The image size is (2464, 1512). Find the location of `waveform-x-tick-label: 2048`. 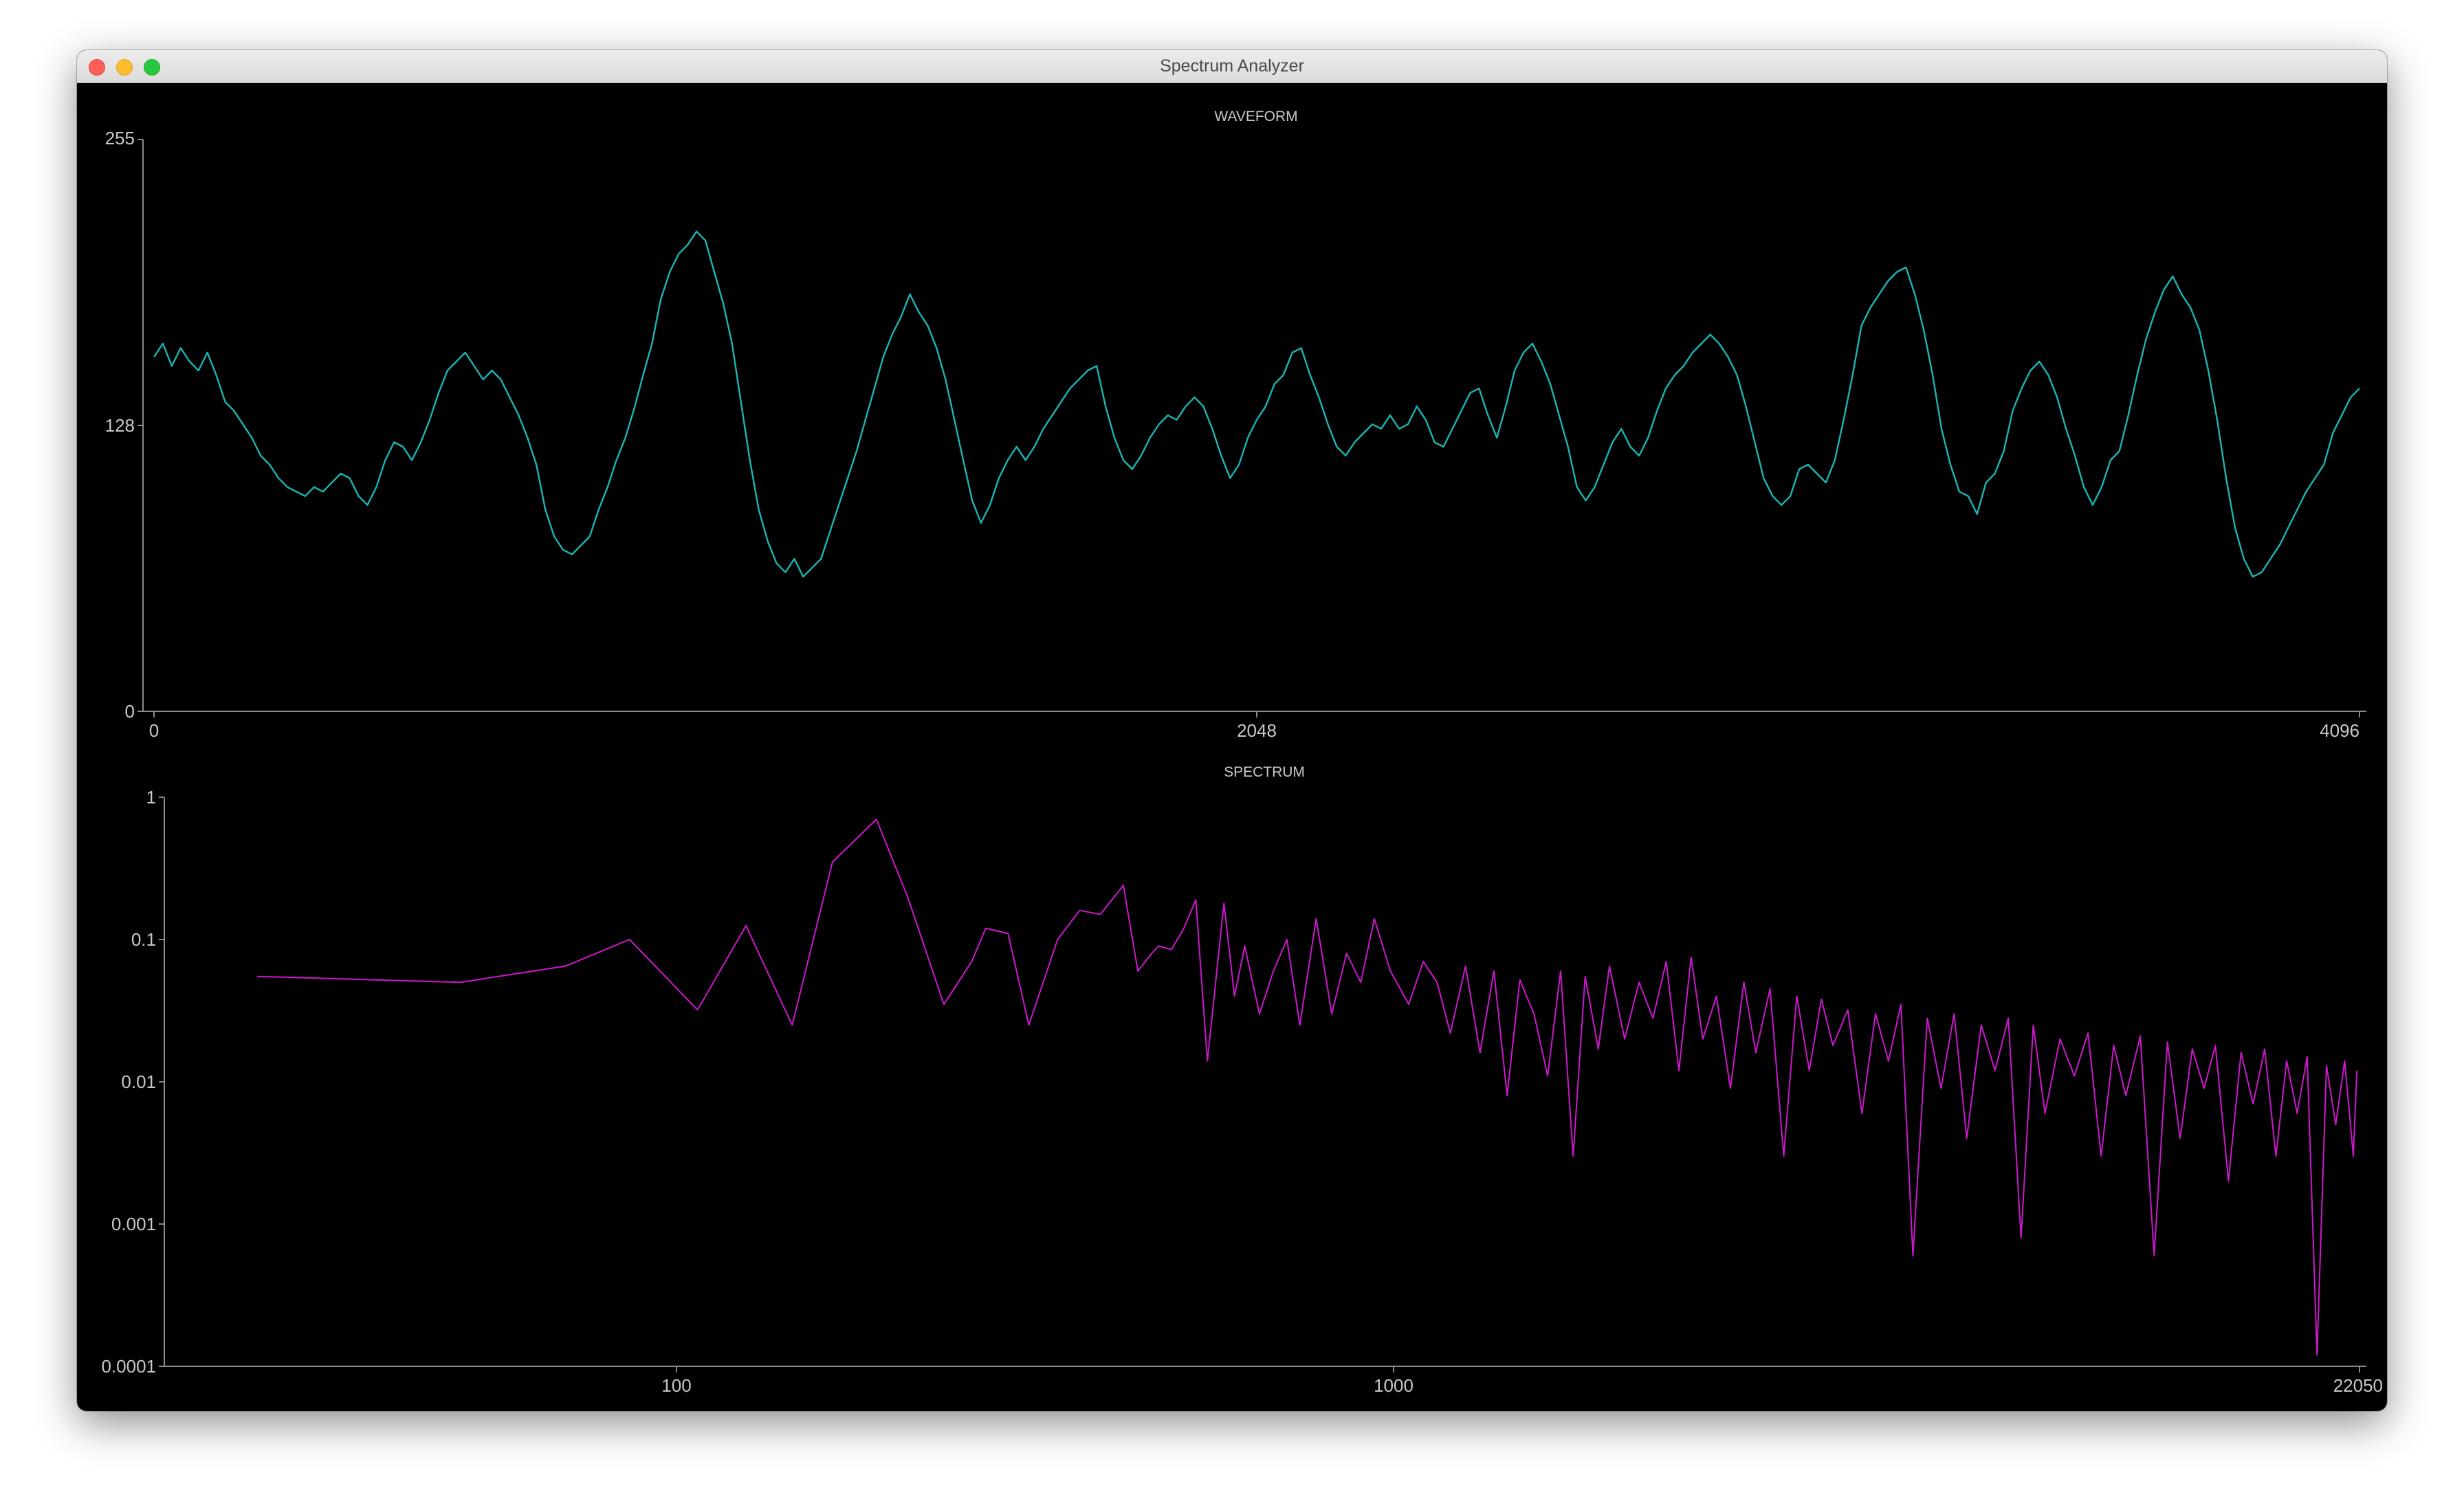

waveform-x-tick-label: 2048 is located at coordinates (1257, 731).